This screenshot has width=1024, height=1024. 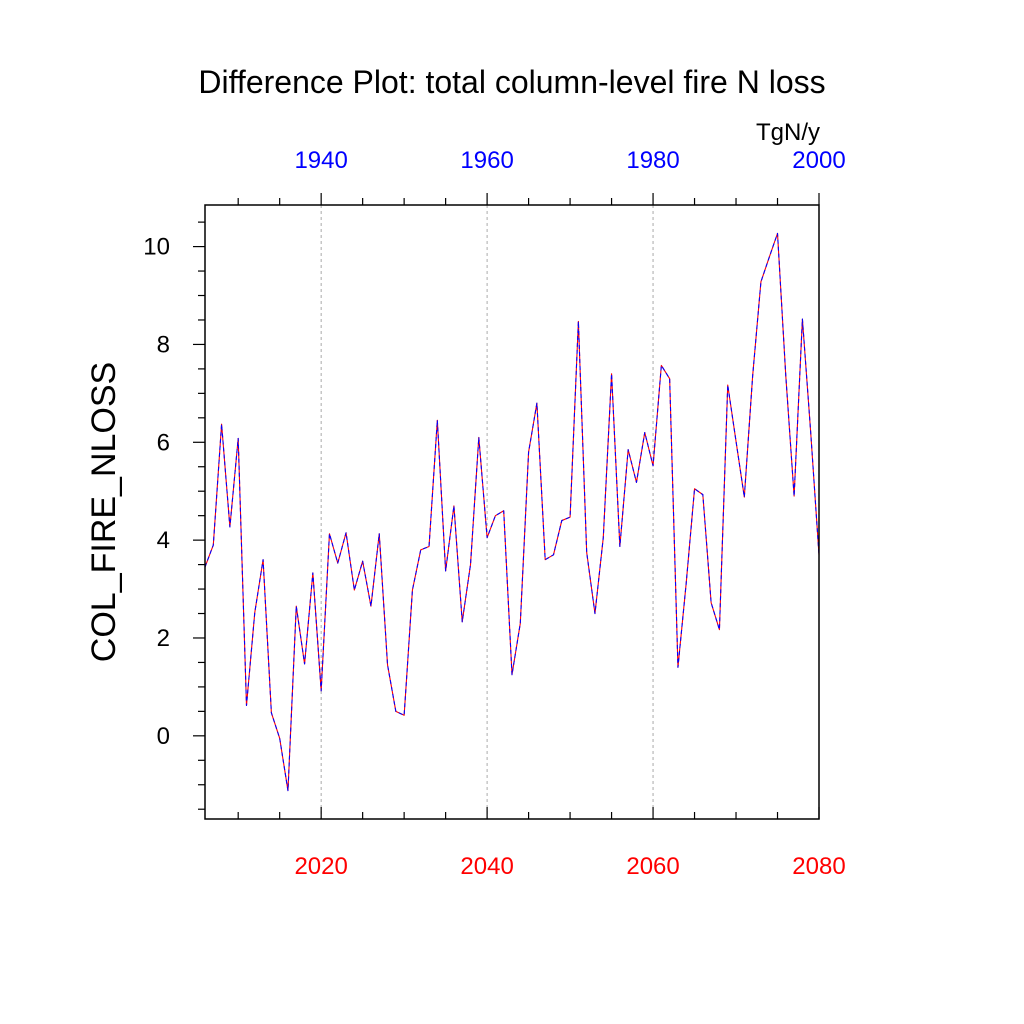 I want to click on y-tick-label-0: 0, so click(x=163, y=736).